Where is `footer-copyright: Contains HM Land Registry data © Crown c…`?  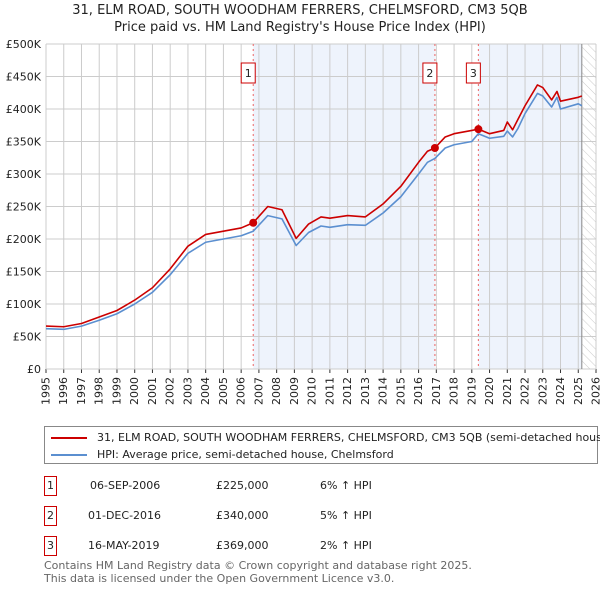 footer-copyright: Contains HM Land Registry data © Crown c… is located at coordinates (258, 565).